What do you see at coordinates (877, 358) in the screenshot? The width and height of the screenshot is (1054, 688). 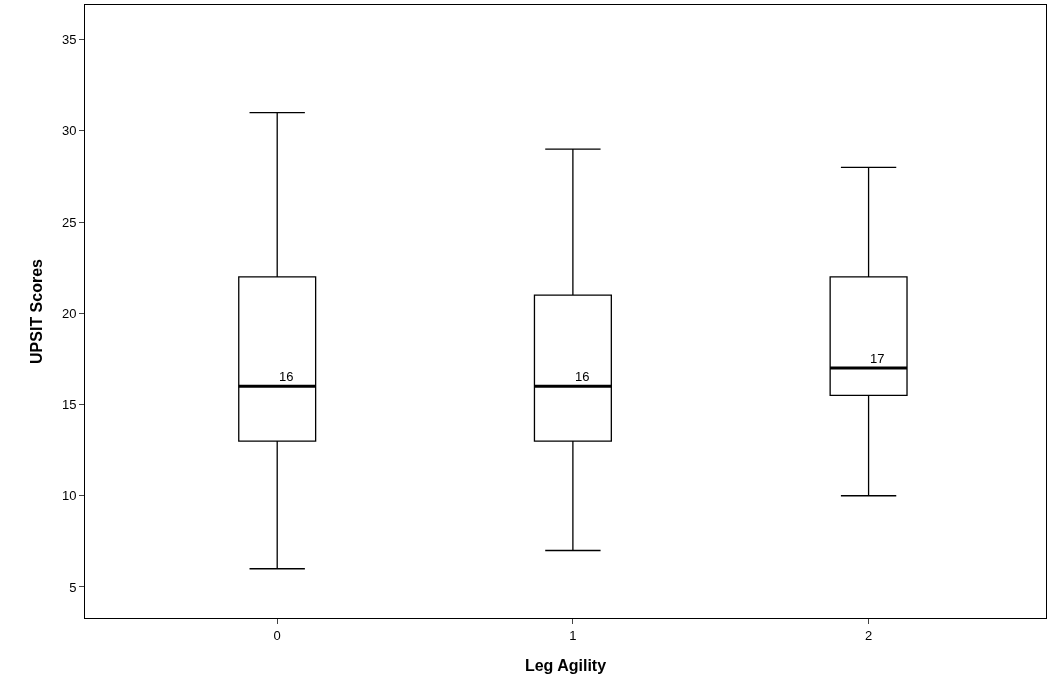 I see `annotation: 17` at bounding box center [877, 358].